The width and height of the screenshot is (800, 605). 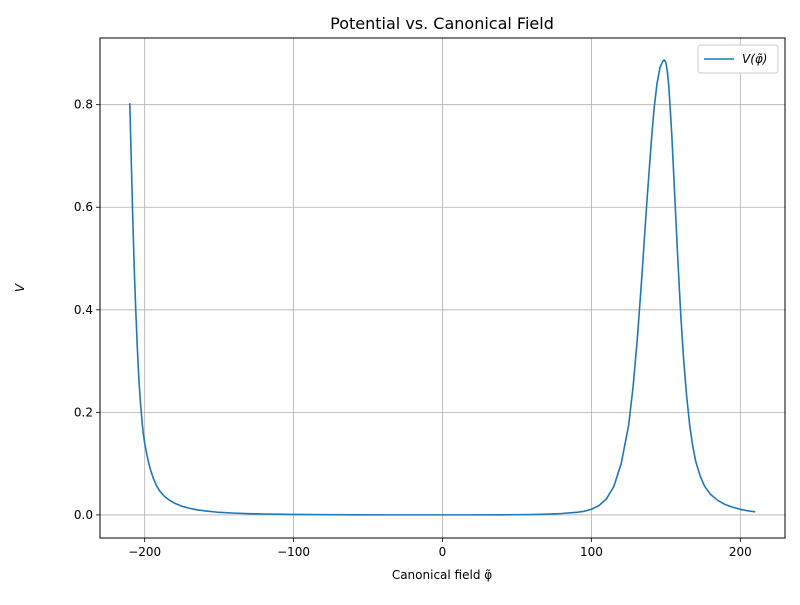 What do you see at coordinates (591, 552) in the screenshot?
I see `x-tick-label: 100` at bounding box center [591, 552].